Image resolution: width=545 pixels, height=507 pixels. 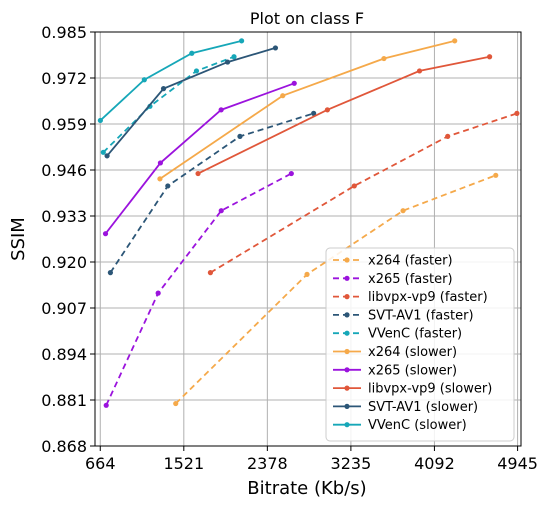 I want to click on legend-label: VVenC (faster), so click(x=415, y=334).